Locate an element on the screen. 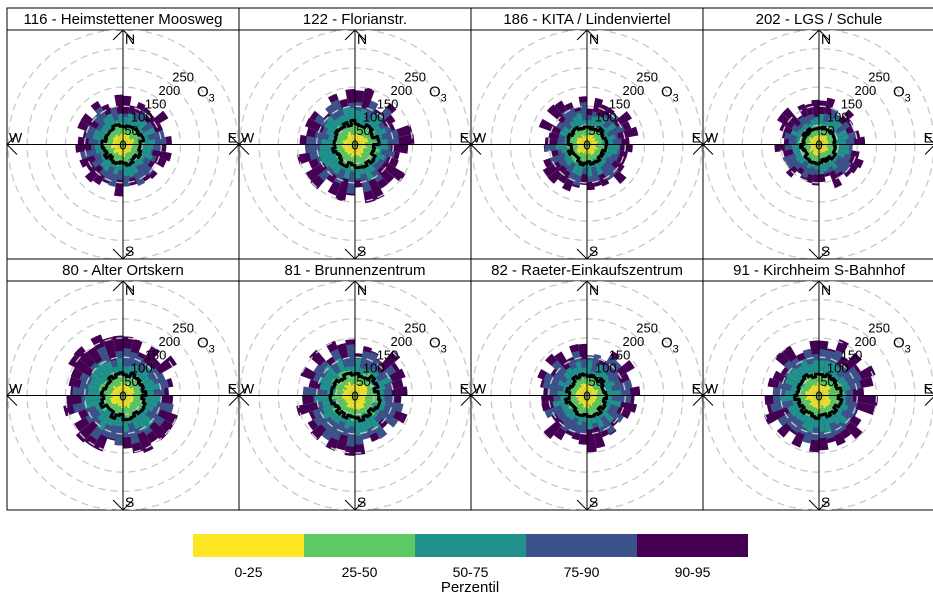  west-tick is located at coordinates (476, 144).